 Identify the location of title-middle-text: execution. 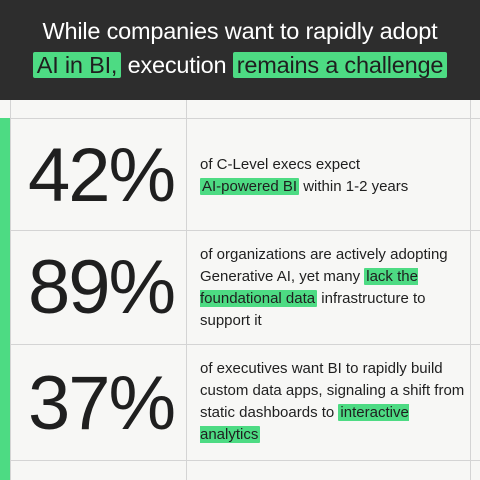
(177, 65).